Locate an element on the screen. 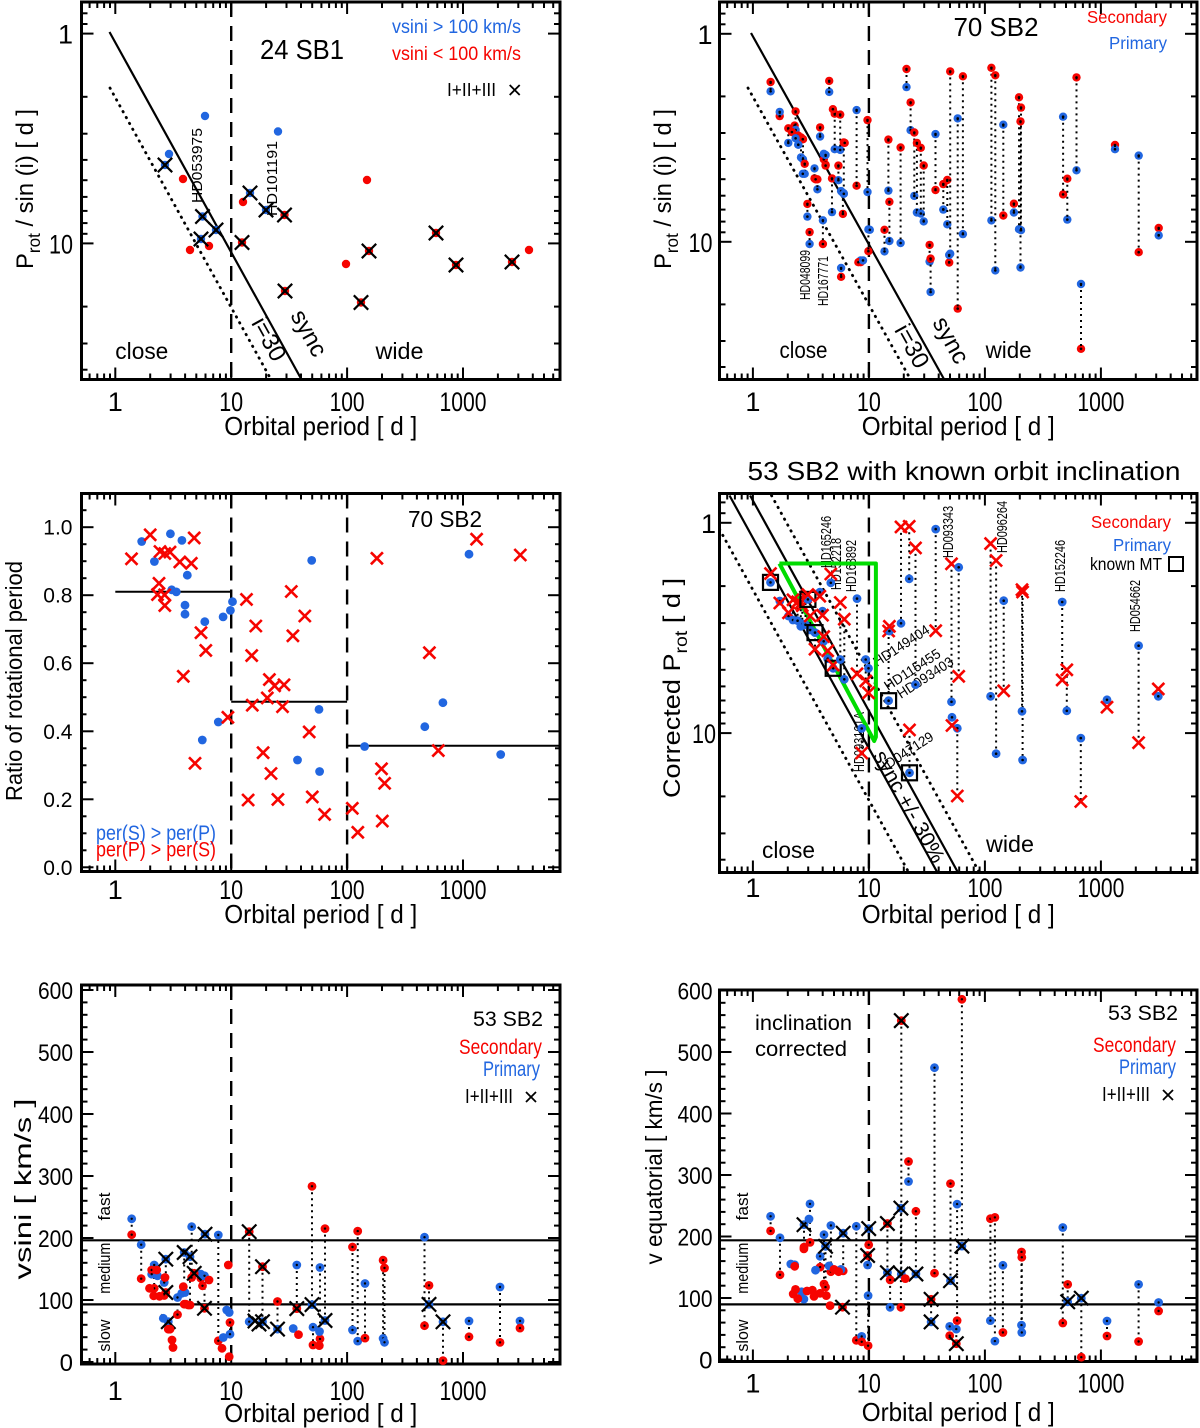  svg-text: inclination is located at coordinates (803, 1023).